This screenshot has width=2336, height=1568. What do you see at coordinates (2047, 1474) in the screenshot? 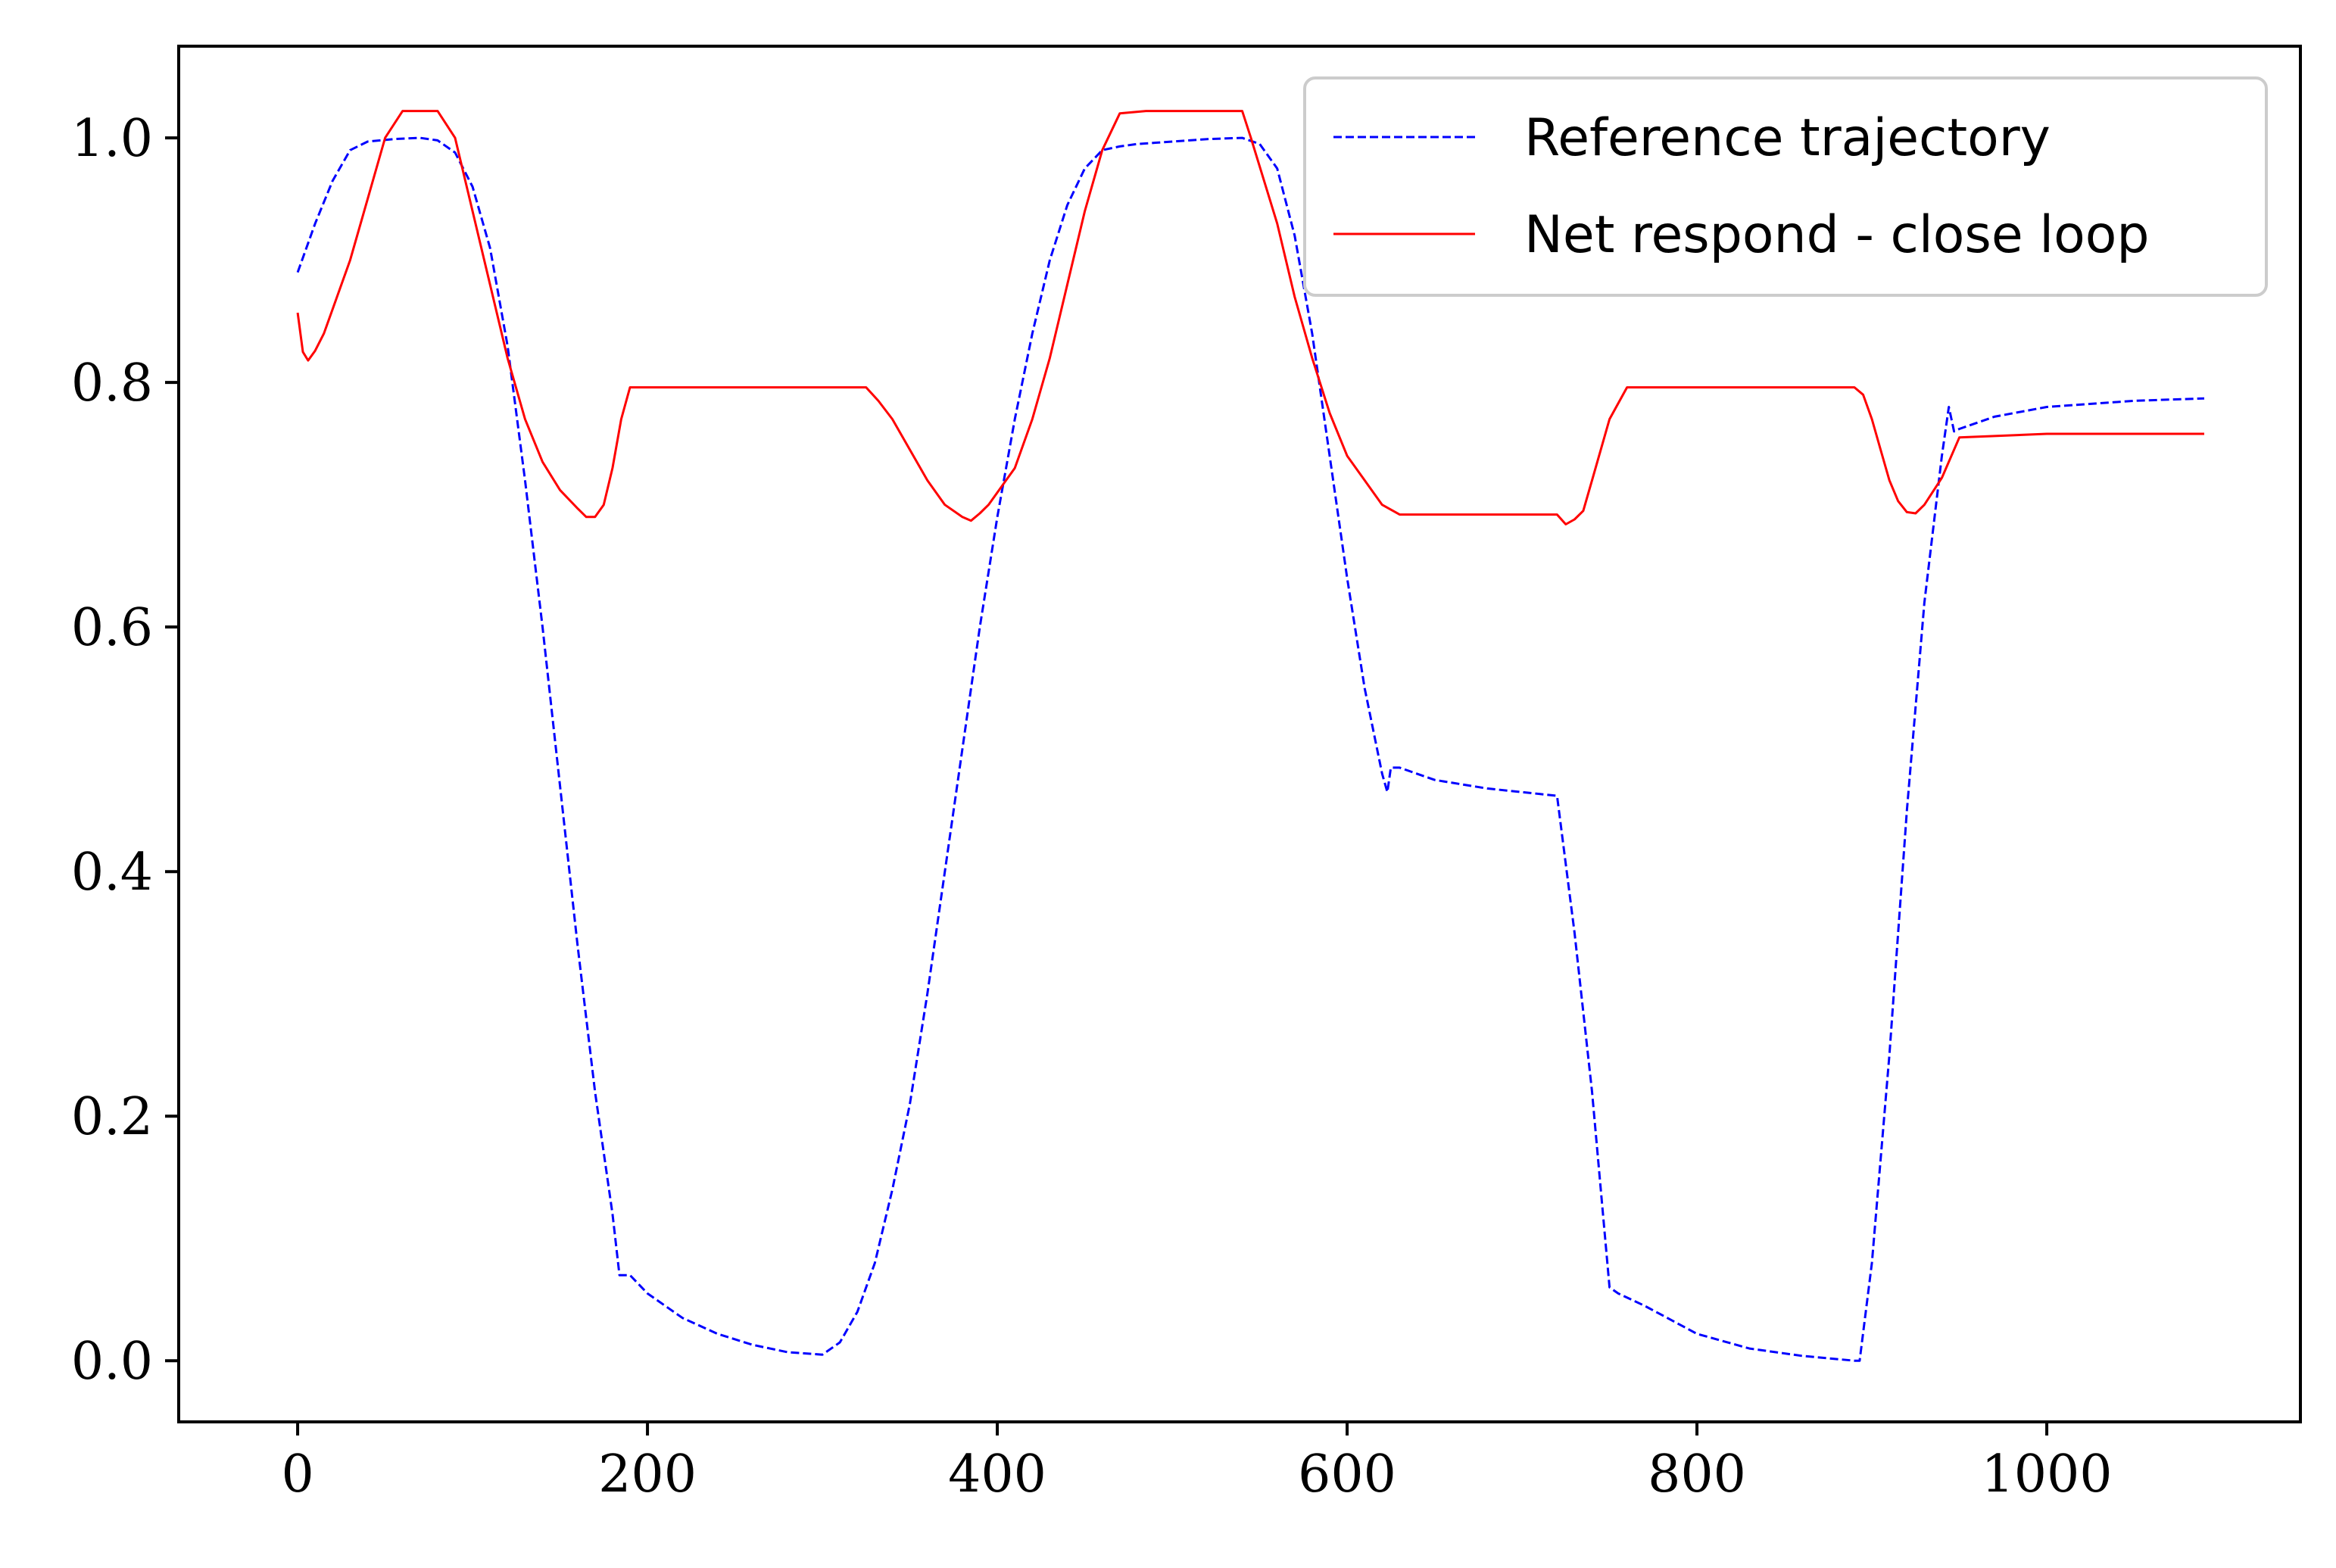
I see `x-tick-label: 1000` at bounding box center [2047, 1474].